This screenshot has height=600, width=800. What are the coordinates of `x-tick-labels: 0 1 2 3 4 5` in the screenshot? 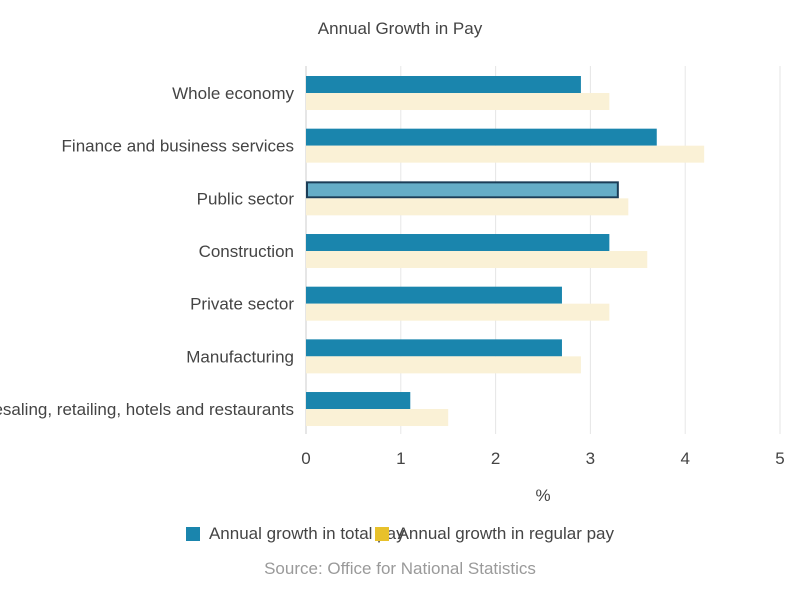 It's located at (542, 458).